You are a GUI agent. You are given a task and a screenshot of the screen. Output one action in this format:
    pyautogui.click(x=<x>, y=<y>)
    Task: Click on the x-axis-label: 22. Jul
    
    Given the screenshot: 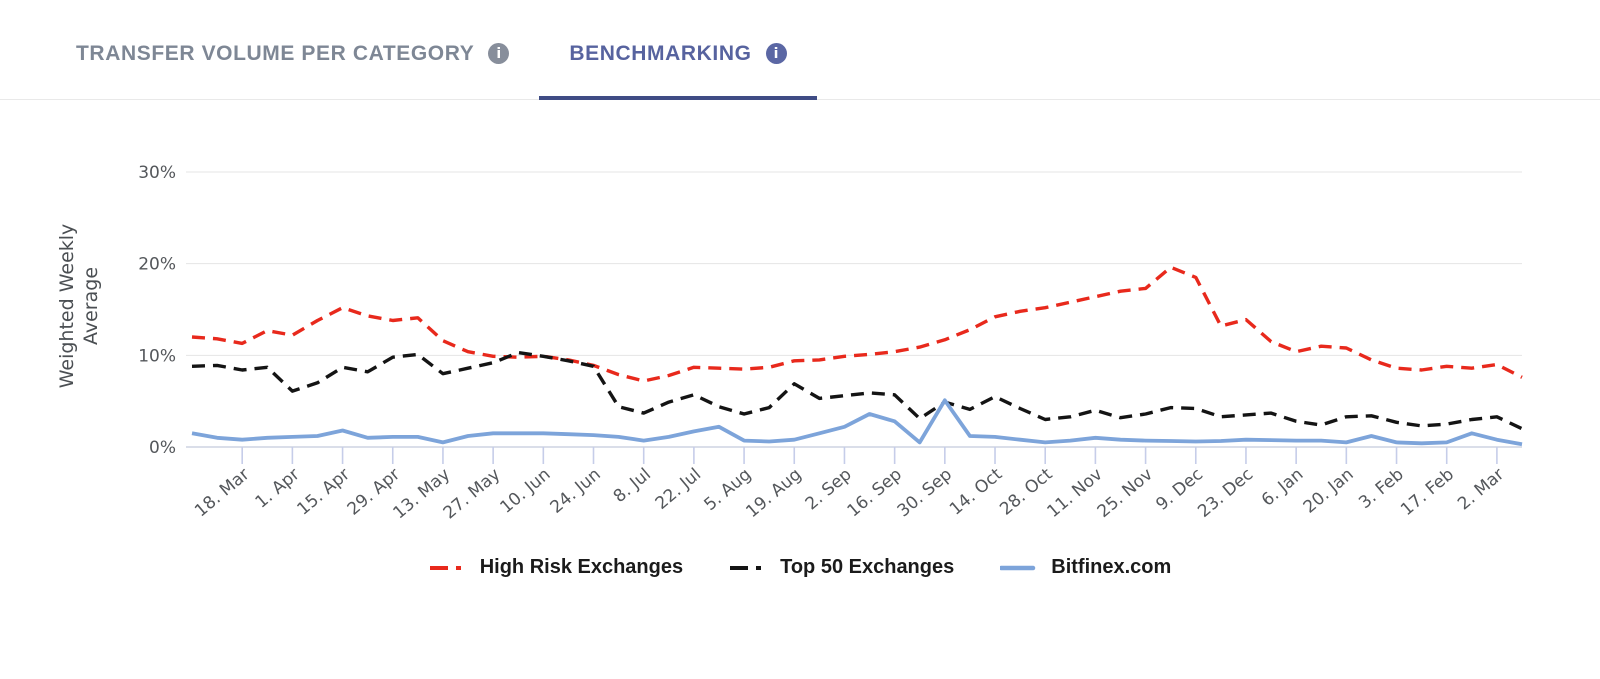 What is the action you would take?
    pyautogui.click(x=678, y=489)
    